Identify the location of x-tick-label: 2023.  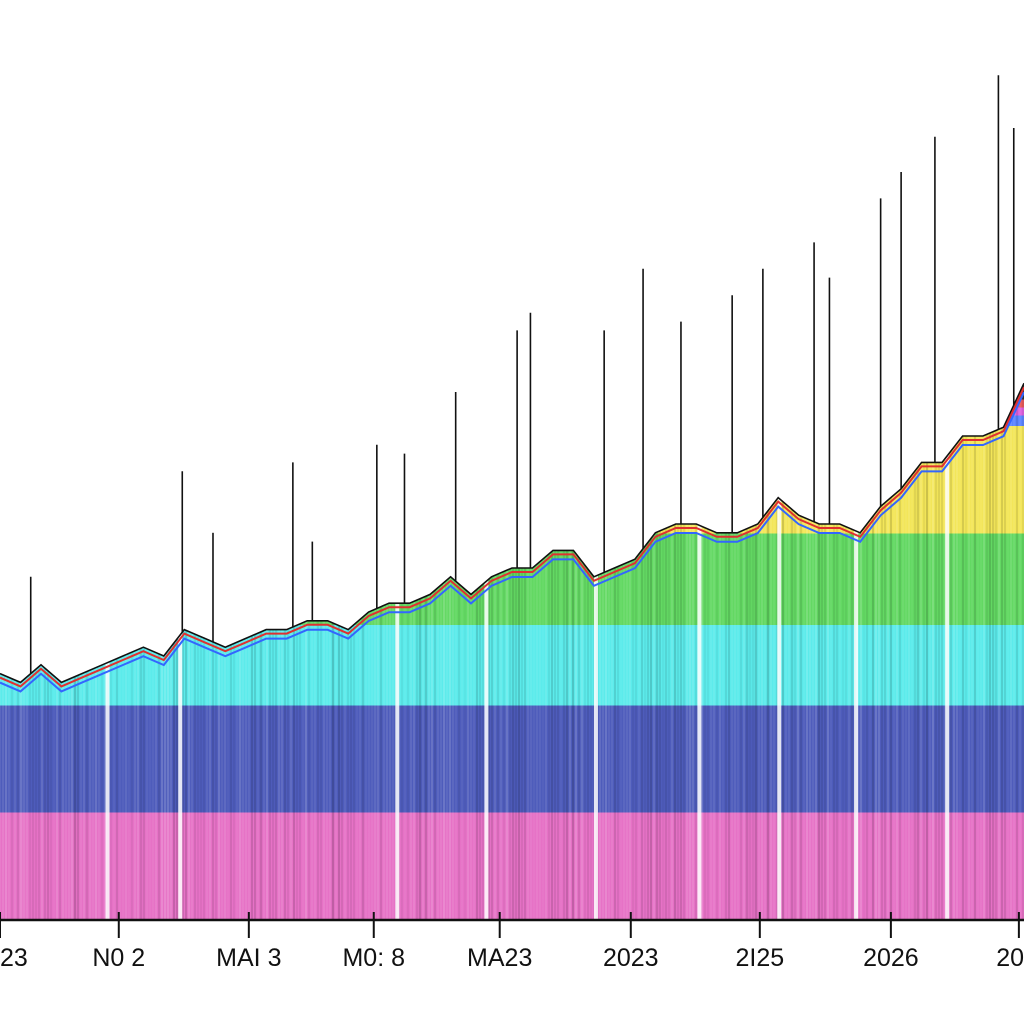
(631, 958).